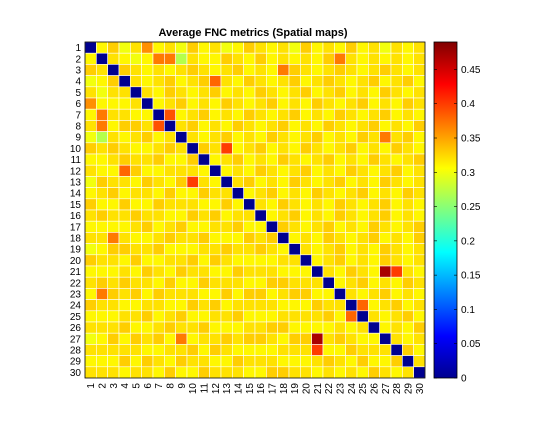  I want to click on column-tick-label: 22, so click(329, 389).